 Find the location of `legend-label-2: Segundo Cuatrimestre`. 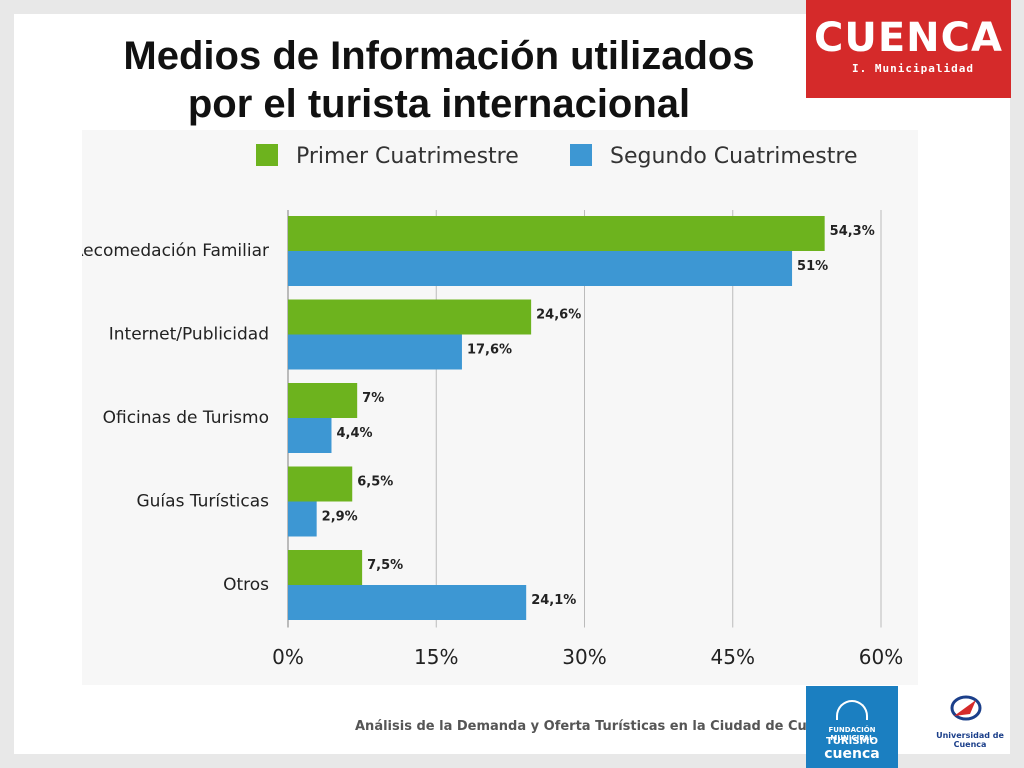

legend-label-2: Segundo Cuatrimestre is located at coordinates (734, 156).